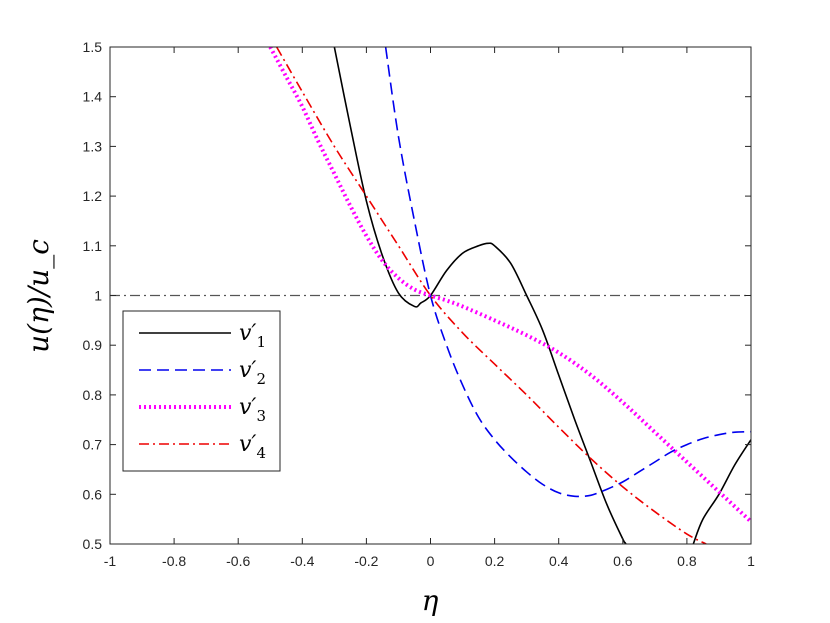  What do you see at coordinates (93, 445) in the screenshot?
I see `y-tick-label: 0.7` at bounding box center [93, 445].